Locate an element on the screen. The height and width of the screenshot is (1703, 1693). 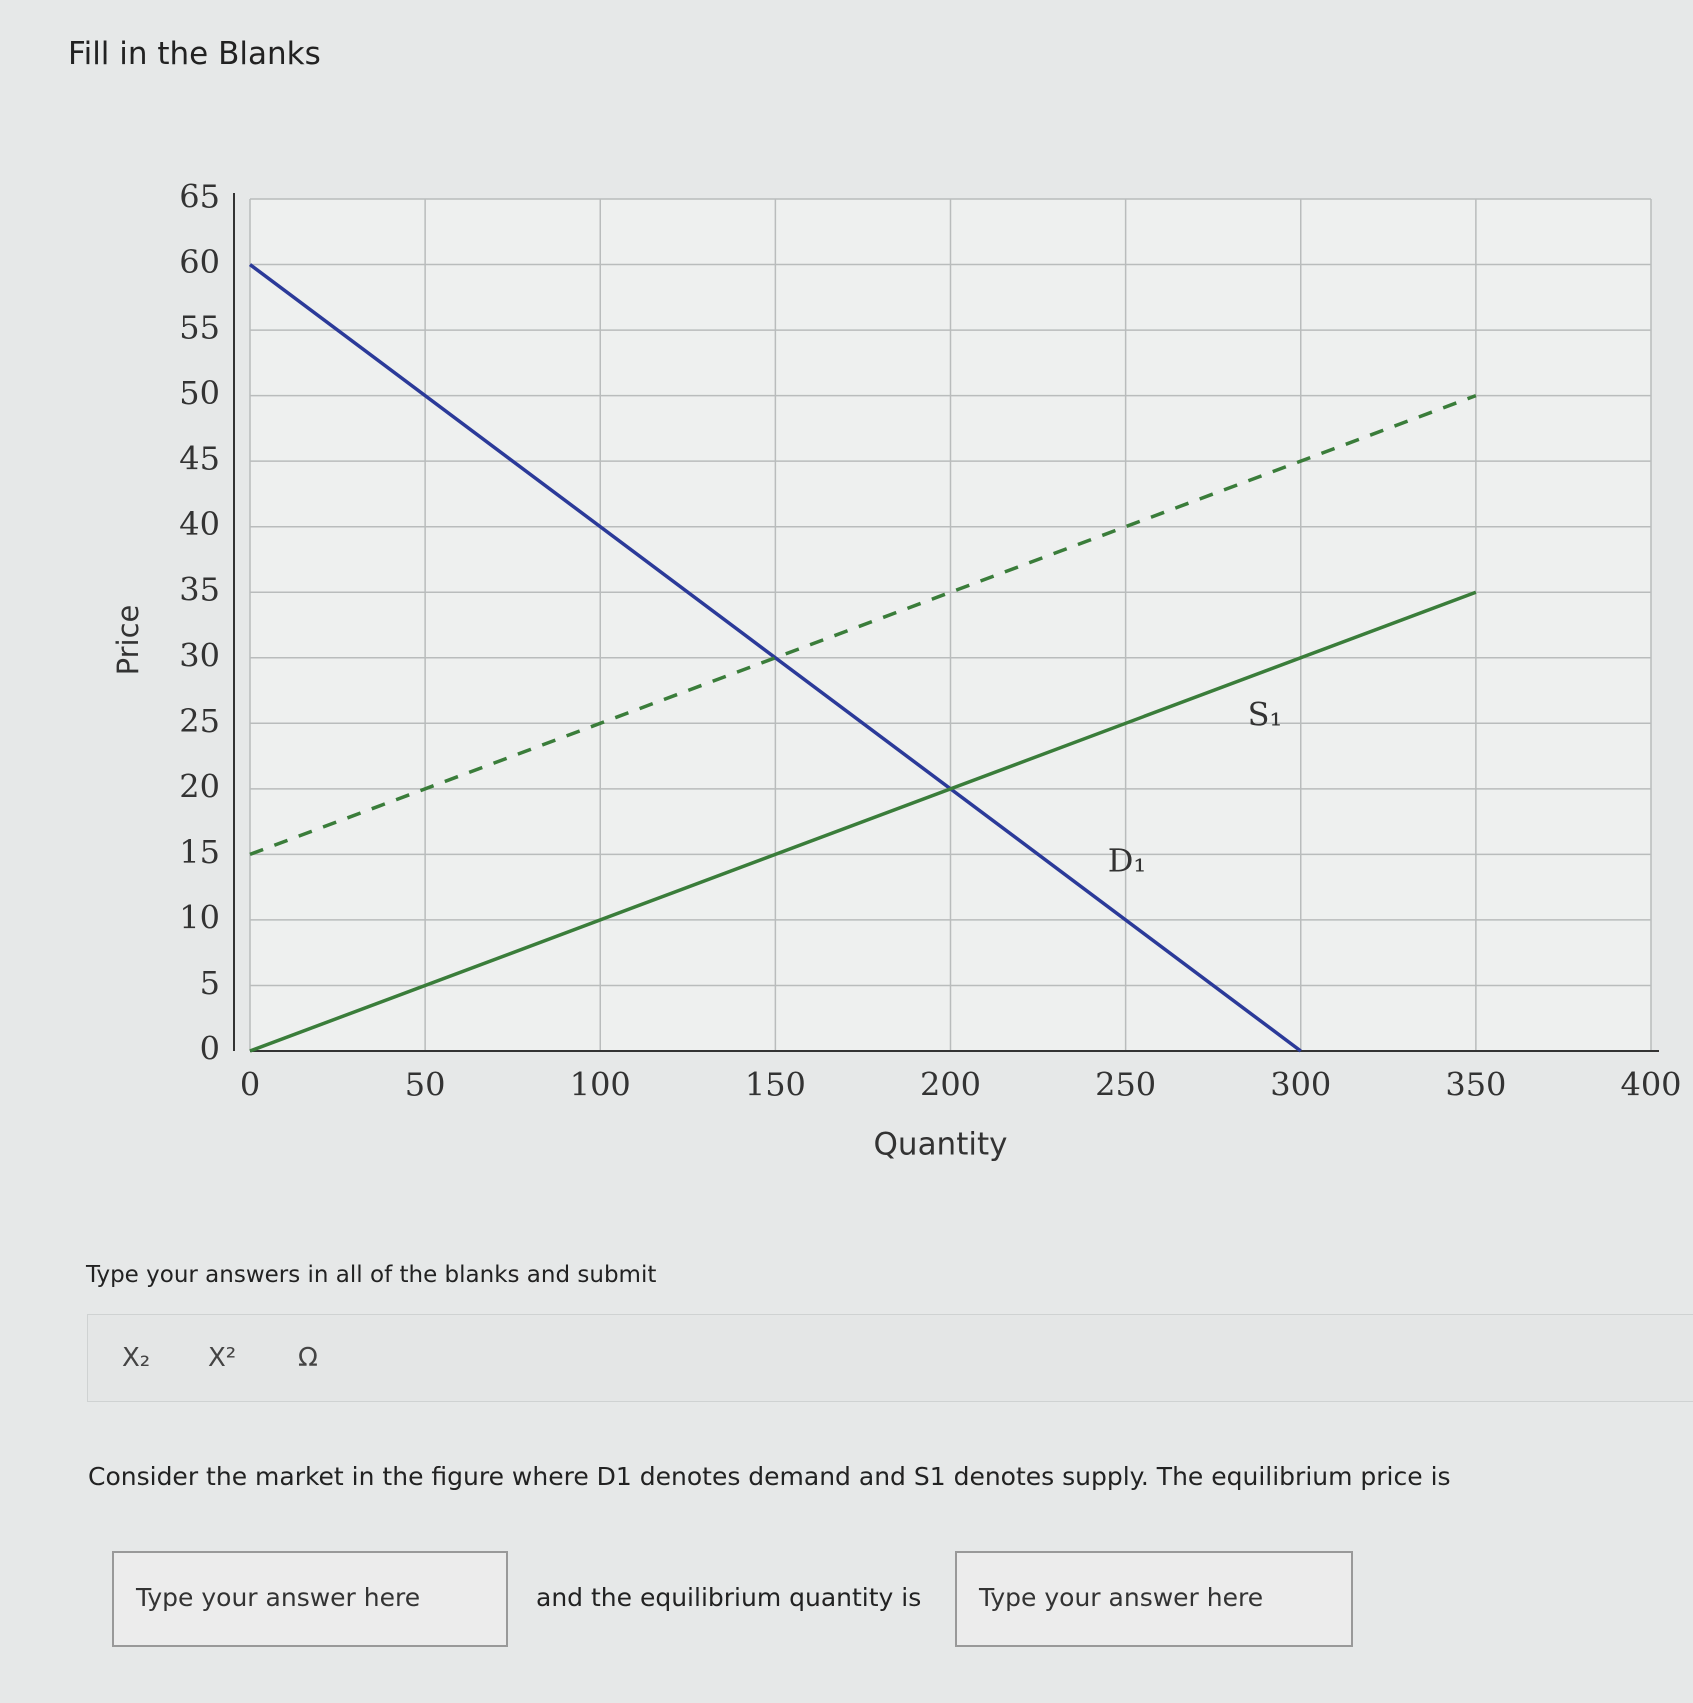
y-tick-label: 50 is located at coordinates (199, 393).